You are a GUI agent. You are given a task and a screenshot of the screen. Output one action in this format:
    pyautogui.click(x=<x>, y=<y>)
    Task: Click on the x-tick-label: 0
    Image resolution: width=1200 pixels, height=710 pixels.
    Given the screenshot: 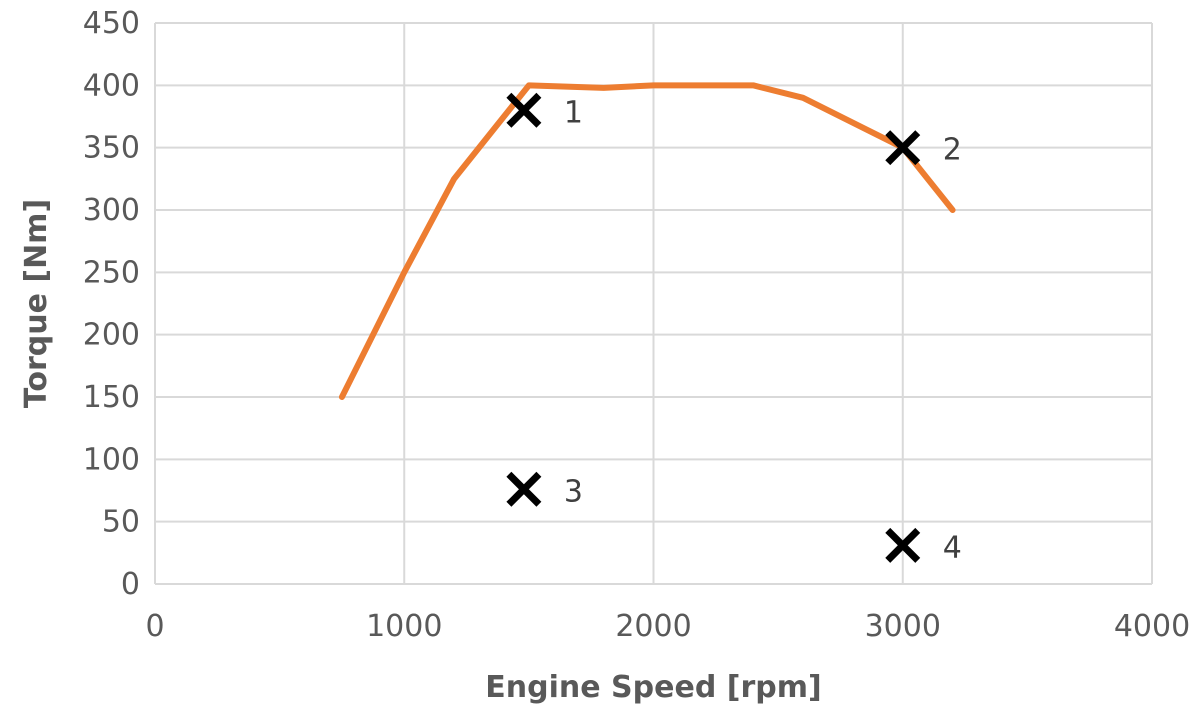 What is the action you would take?
    pyautogui.click(x=154, y=626)
    